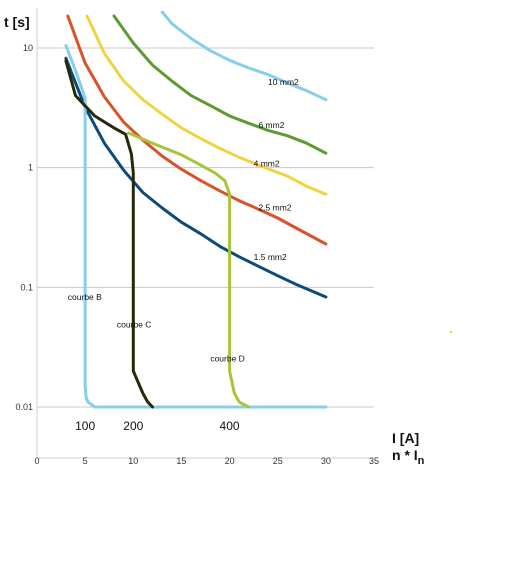  What do you see at coordinates (227, 359) in the screenshot?
I see `series-label-courbe-d: courbe D` at bounding box center [227, 359].